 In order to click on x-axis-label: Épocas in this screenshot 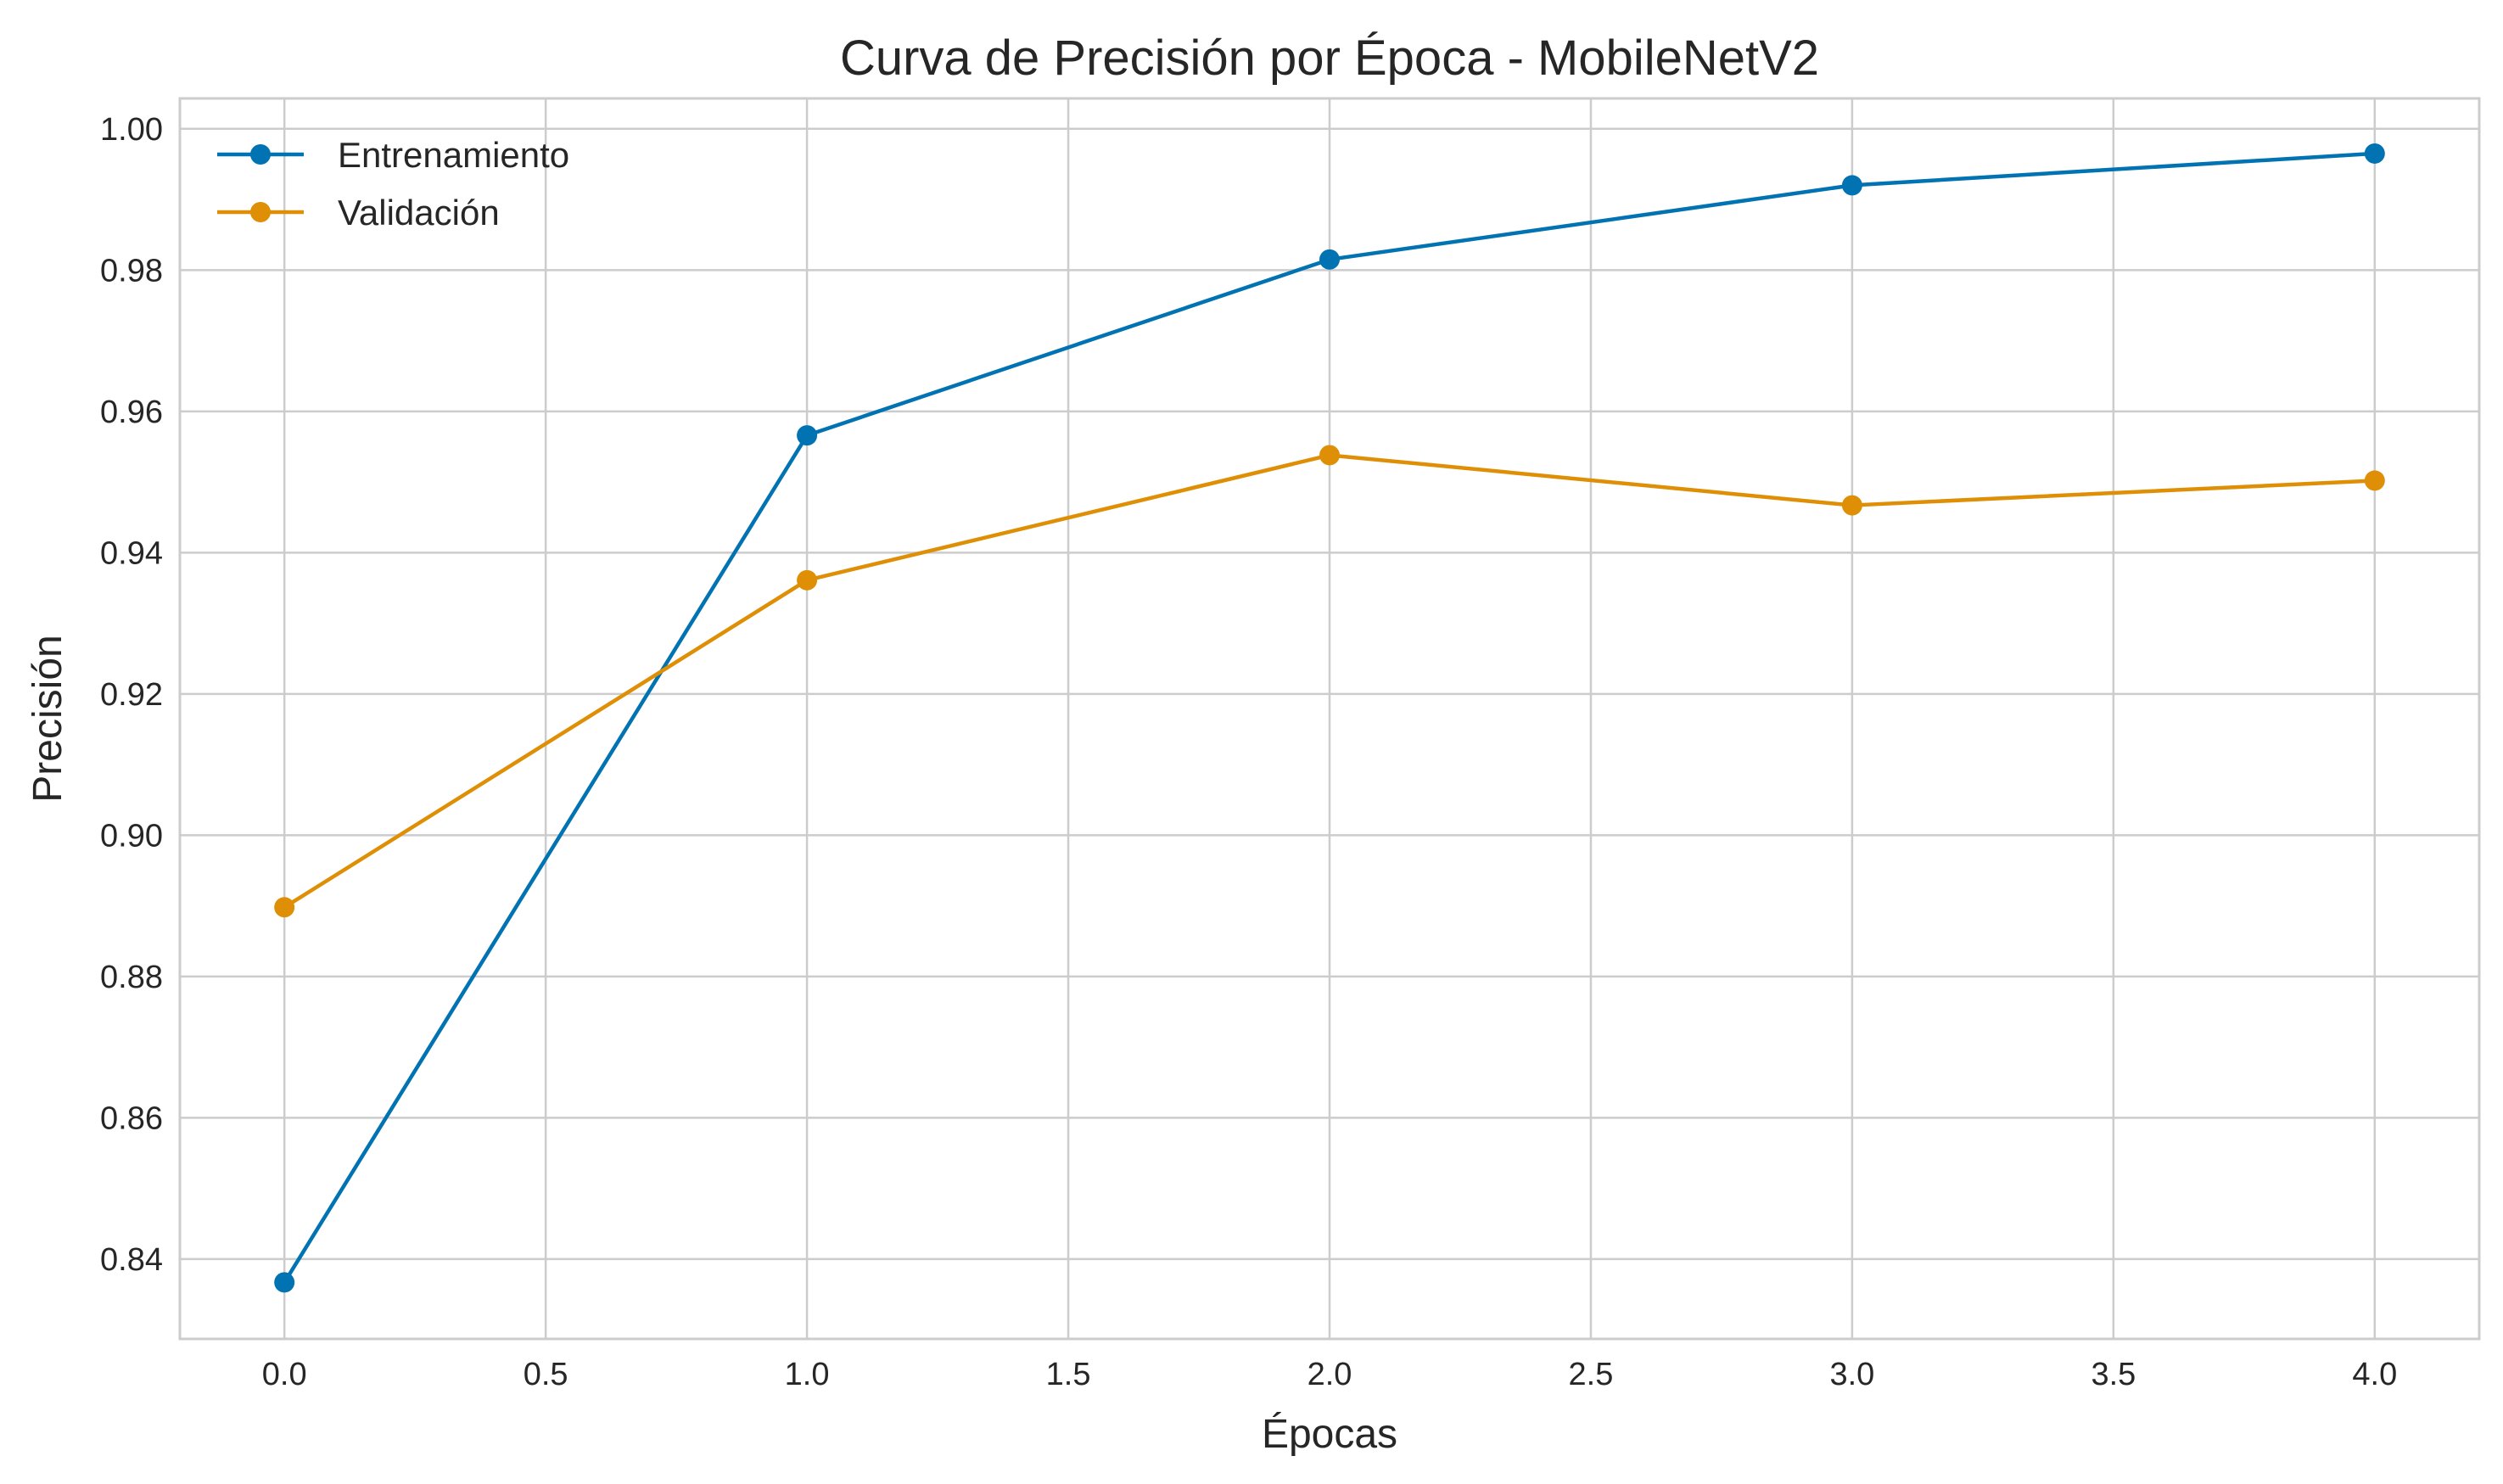, I will do `click(1329, 1434)`.